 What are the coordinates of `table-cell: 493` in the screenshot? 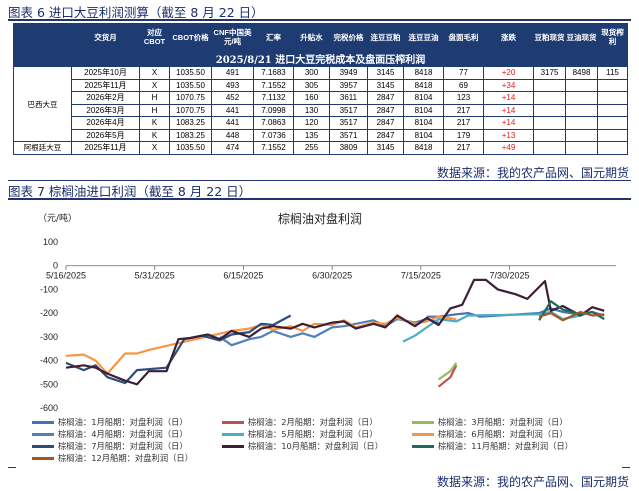 It's located at (232, 85).